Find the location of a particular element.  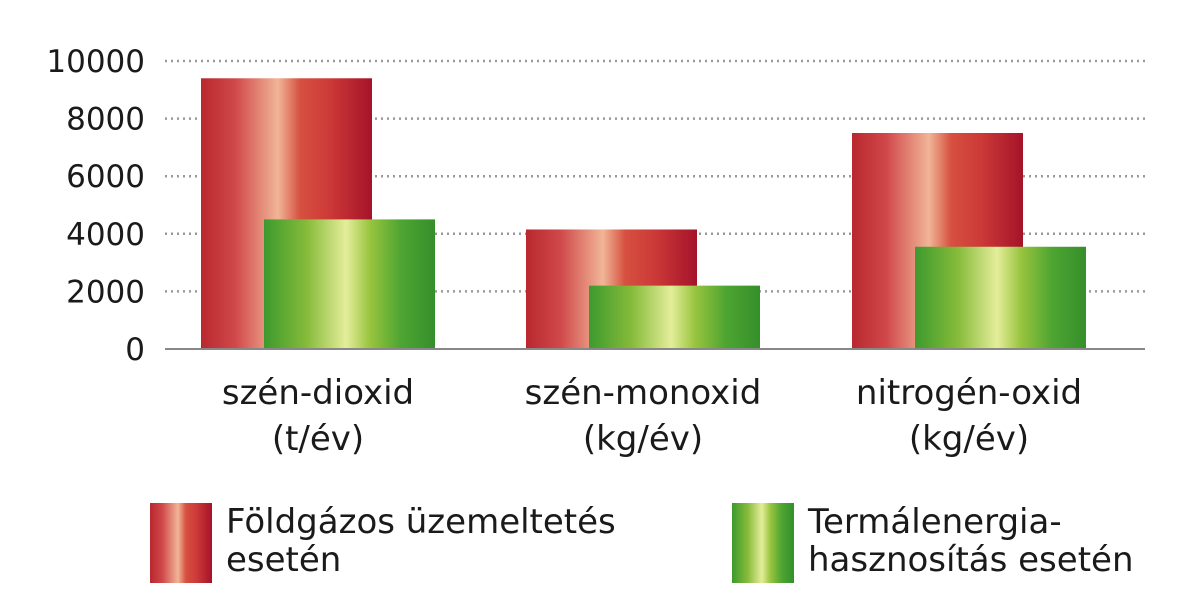

legend-label-line2: esetén is located at coordinates (284, 560).